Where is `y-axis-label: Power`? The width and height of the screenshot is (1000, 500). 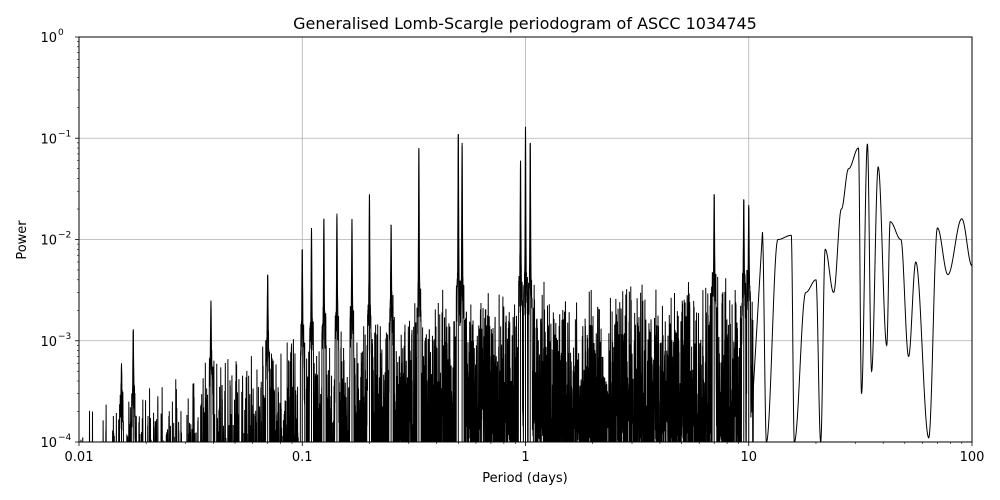 y-axis-label: Power is located at coordinates (22, 240).